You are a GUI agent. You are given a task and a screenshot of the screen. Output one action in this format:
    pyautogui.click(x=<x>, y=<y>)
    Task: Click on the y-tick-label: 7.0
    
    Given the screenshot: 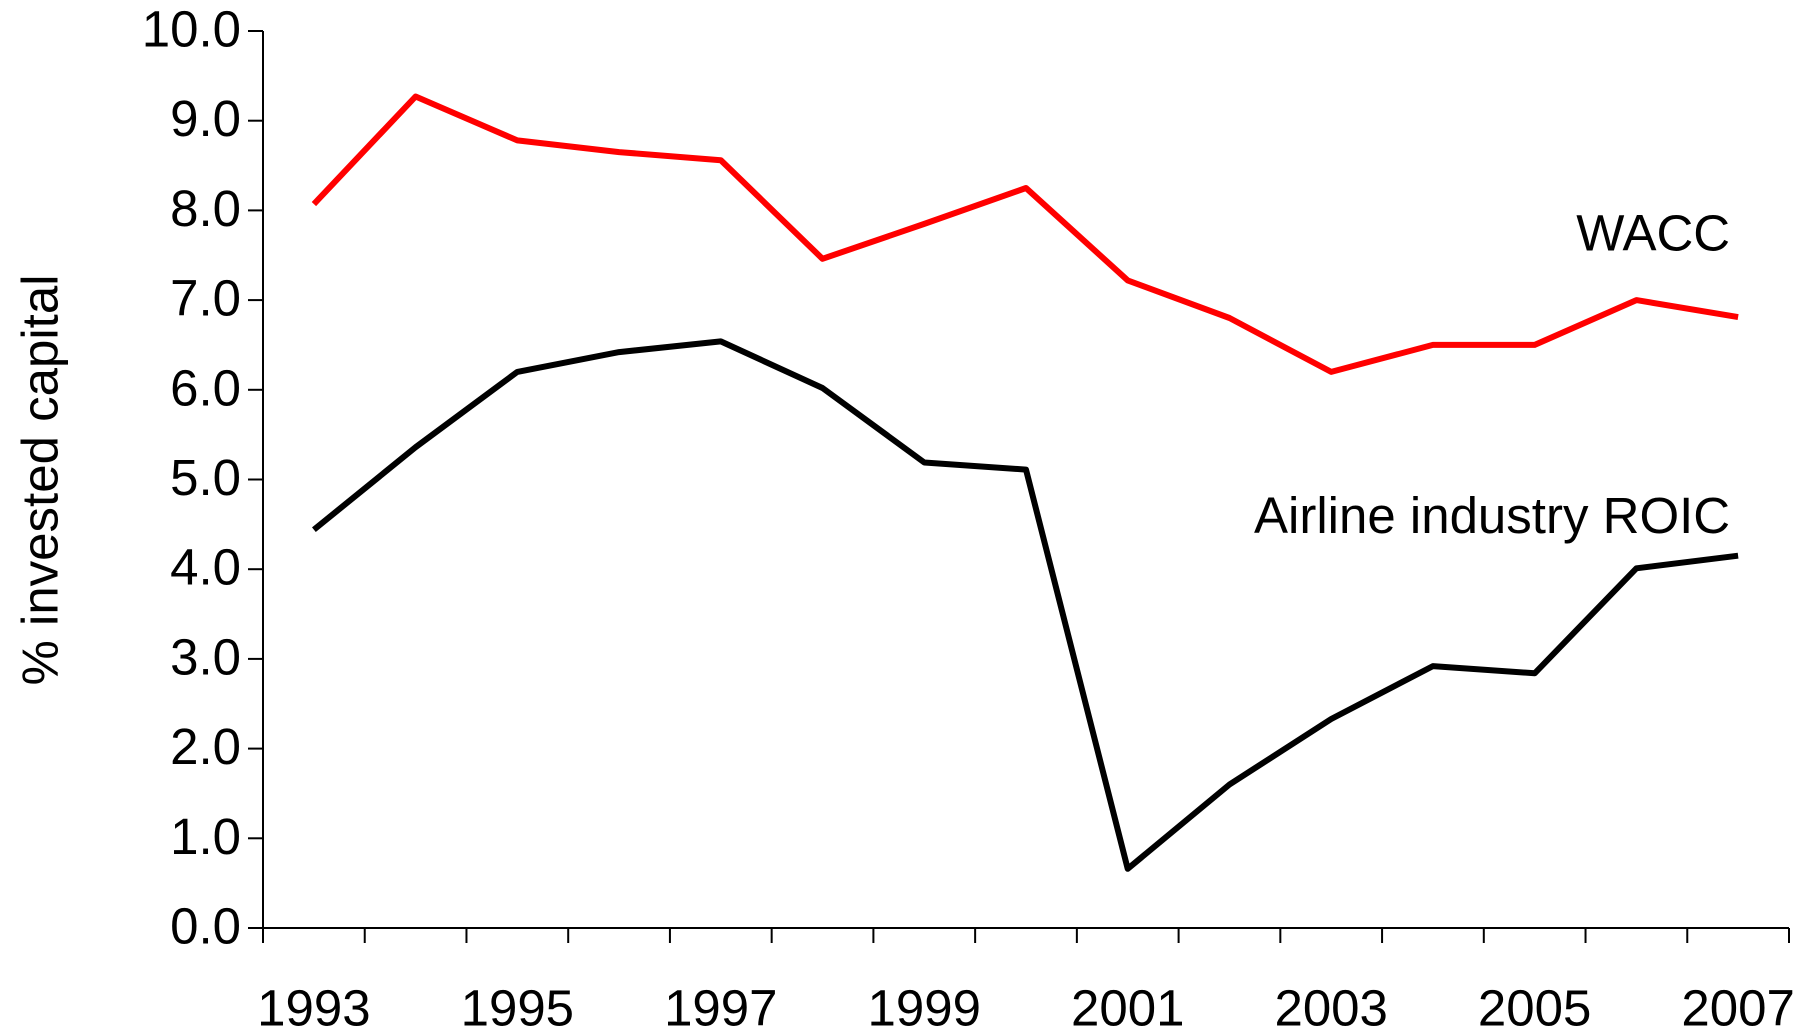 What is the action you would take?
    pyautogui.click(x=205, y=298)
    